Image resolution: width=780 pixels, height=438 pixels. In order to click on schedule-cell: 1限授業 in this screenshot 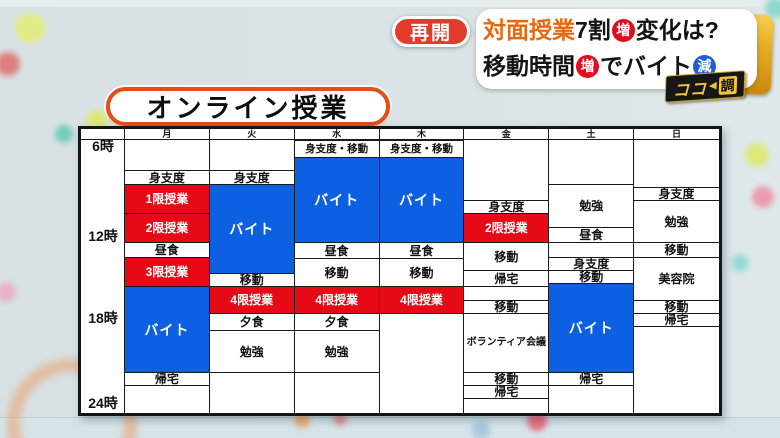, I will do `click(167, 199)`.